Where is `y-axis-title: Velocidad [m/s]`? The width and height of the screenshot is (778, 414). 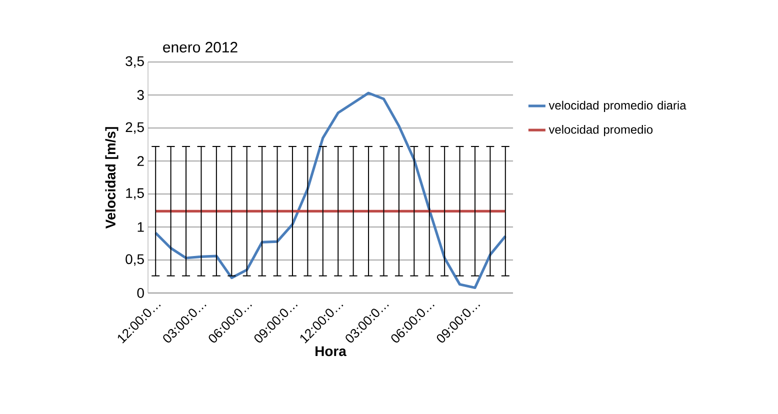
y-axis-title: Velocidad [m/s] is located at coordinates (111, 178).